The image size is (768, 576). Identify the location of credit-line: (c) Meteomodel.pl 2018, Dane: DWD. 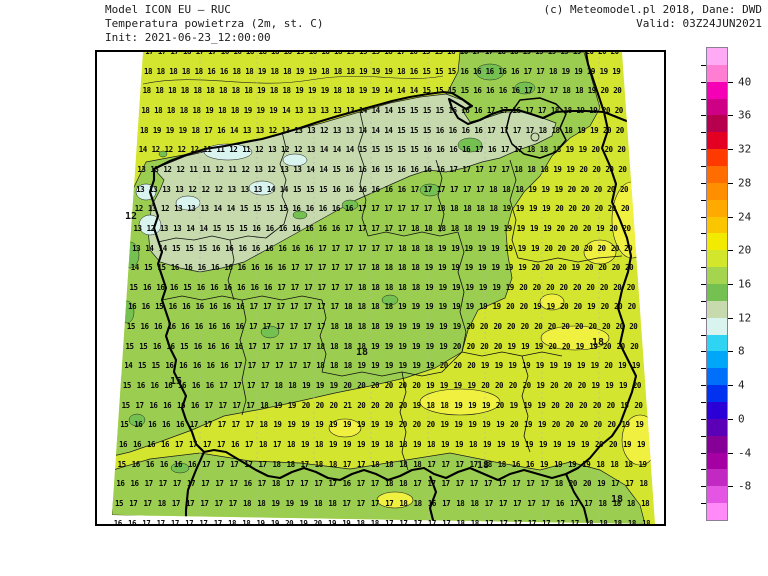
(652, 9).